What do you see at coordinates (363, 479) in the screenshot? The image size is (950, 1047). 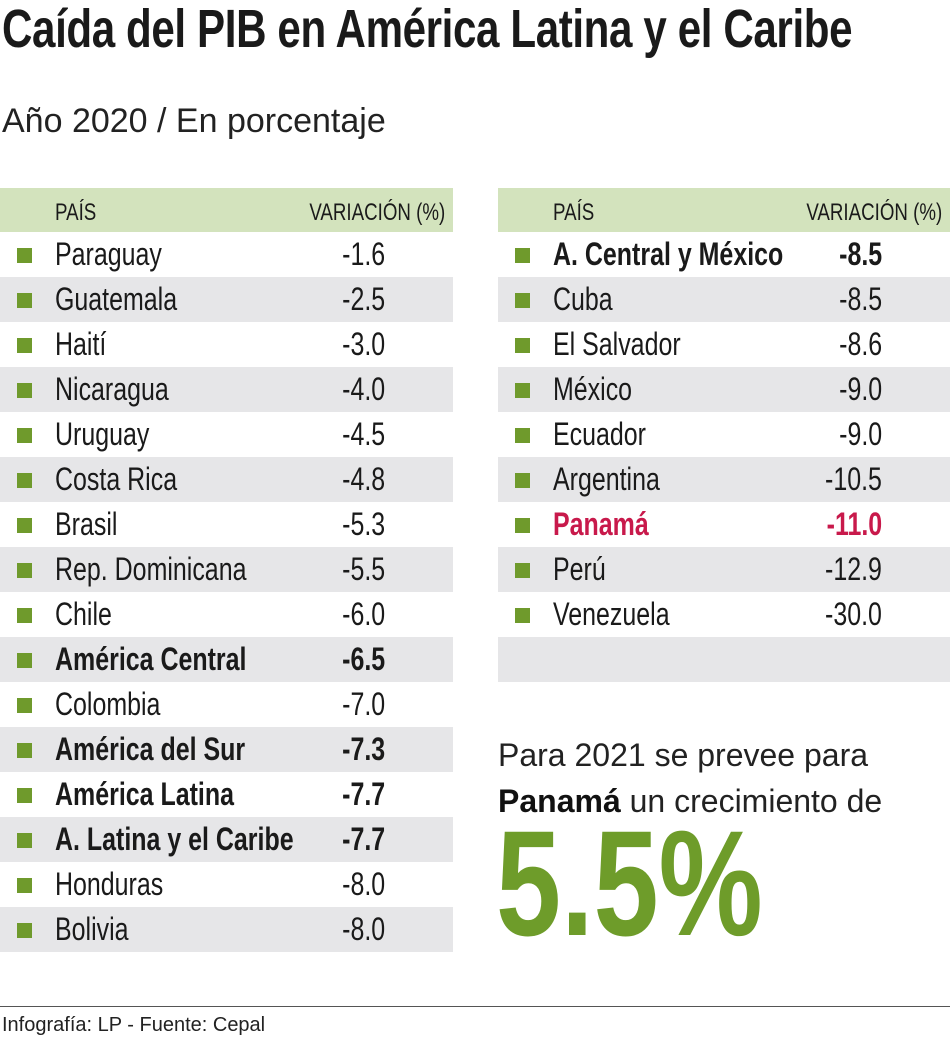 I see `variation-value: -4.8` at bounding box center [363, 479].